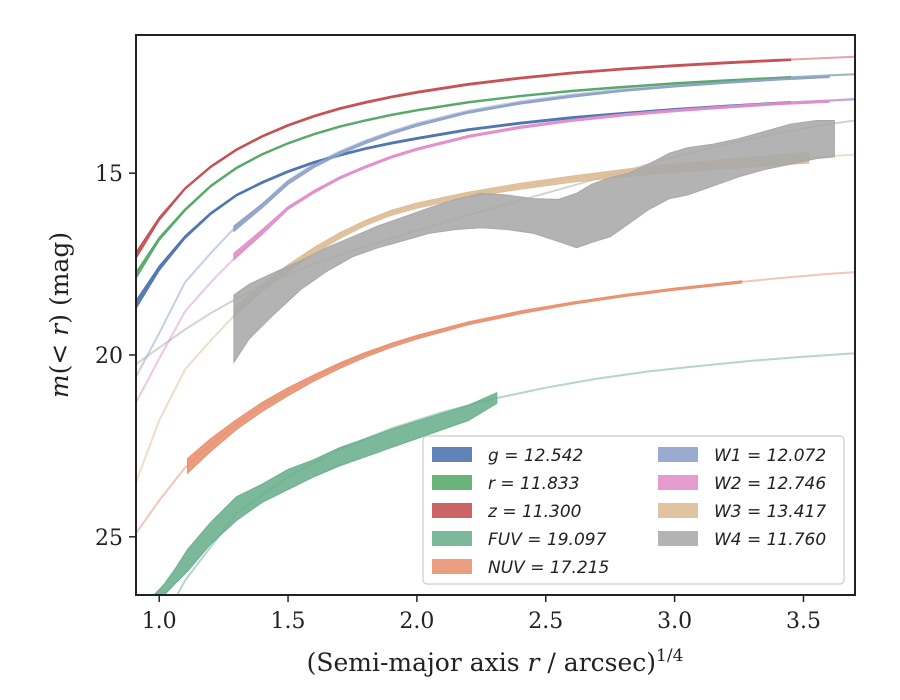 Image resolution: width=900 pixels, height=700 pixels. I want to click on legend-label-w1: W1 = 12.072, so click(770, 456).